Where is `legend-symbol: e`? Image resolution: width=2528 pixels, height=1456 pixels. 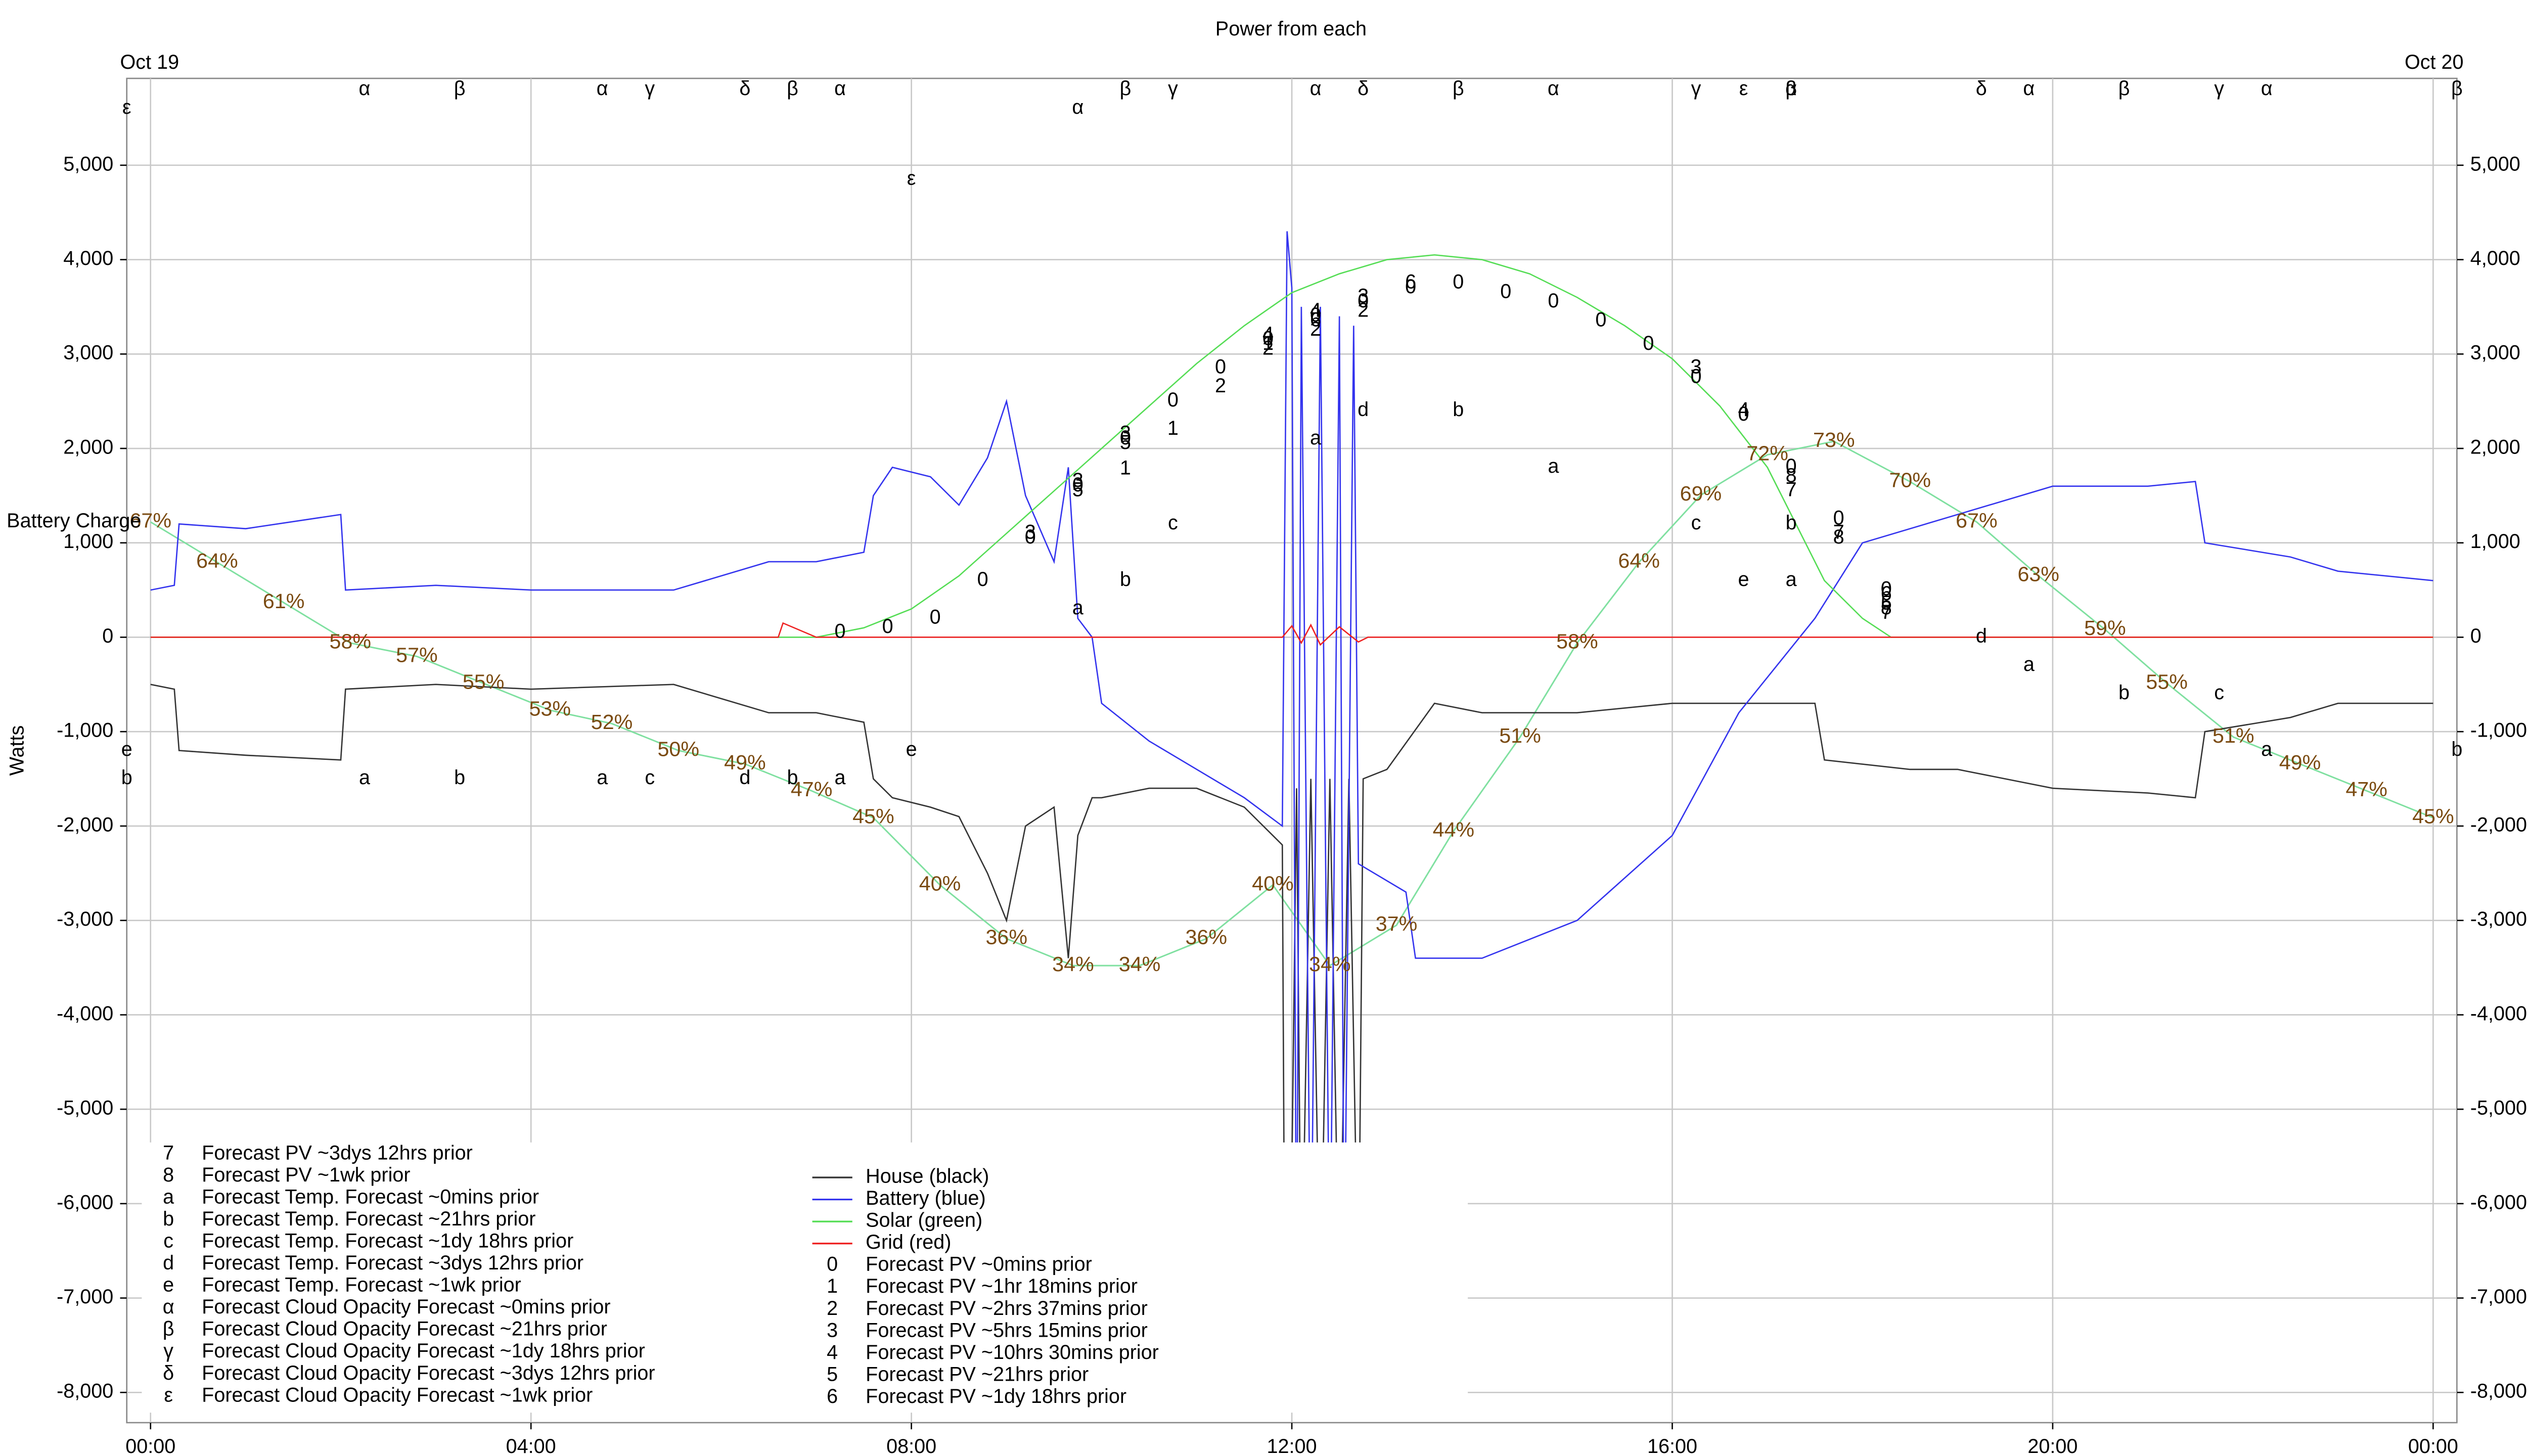 legend-symbol: e is located at coordinates (169, 1285).